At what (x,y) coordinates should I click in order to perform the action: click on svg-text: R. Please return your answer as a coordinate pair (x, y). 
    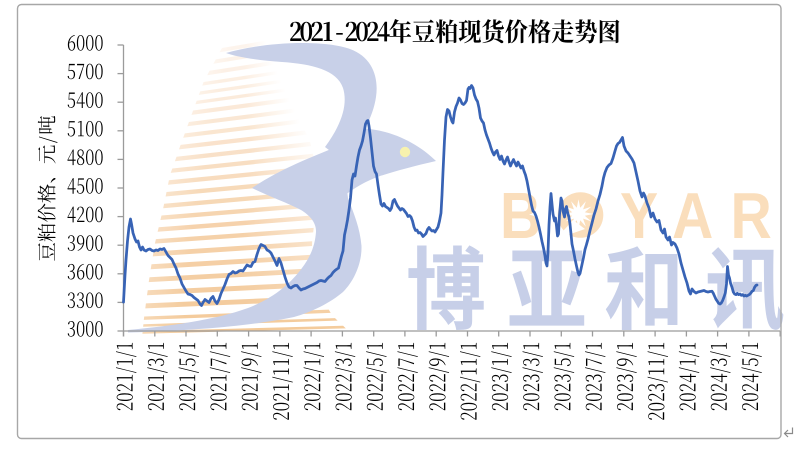
    Looking at the image, I should click on (751, 216).